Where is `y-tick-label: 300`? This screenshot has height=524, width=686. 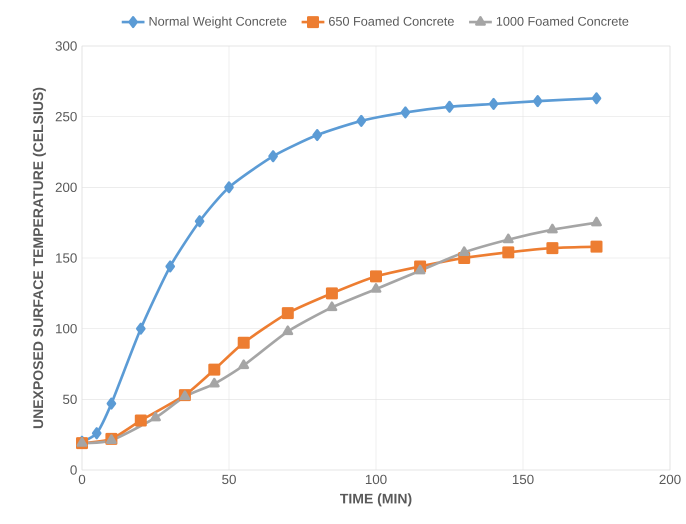
y-tick-label: 300 is located at coordinates (66, 46).